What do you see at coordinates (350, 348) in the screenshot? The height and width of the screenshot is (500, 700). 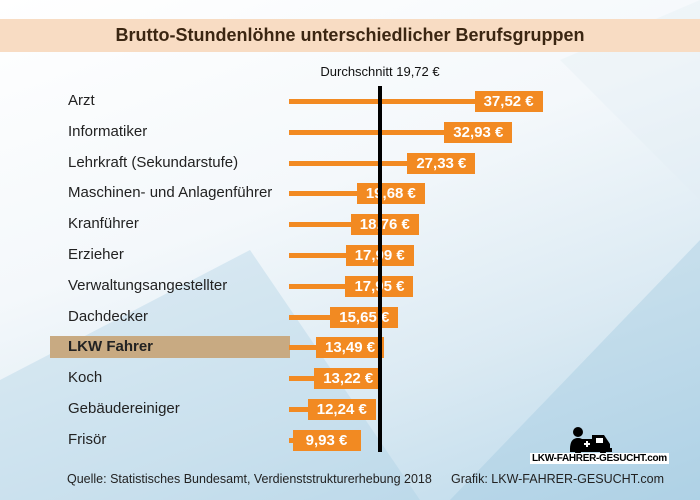 I see `value-label: 13,49 €` at bounding box center [350, 348].